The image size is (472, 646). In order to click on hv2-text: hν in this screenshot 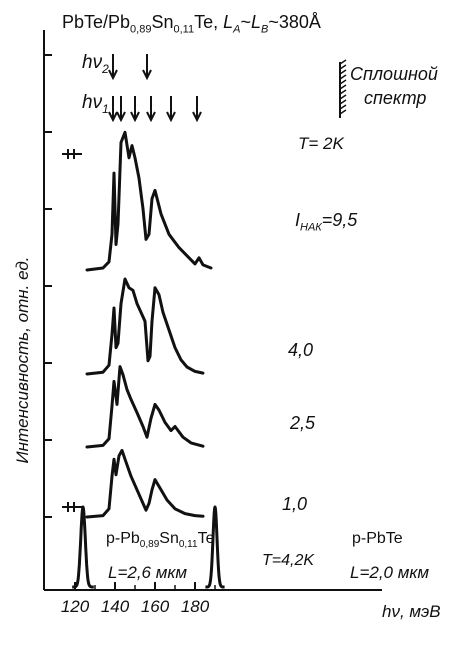, I will do `click(92, 62)`.